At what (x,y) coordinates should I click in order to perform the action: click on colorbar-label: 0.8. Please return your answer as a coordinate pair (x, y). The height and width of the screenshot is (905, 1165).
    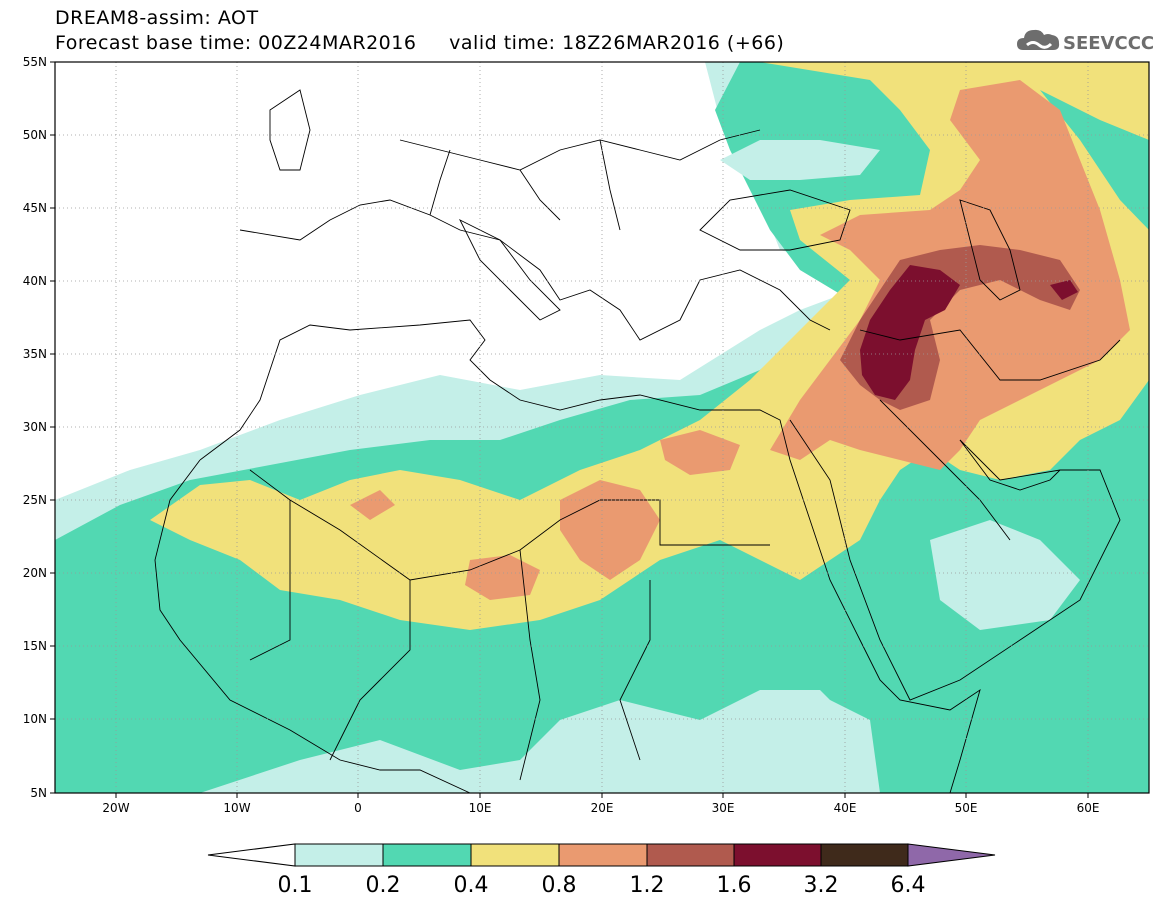
    Looking at the image, I should click on (559, 885).